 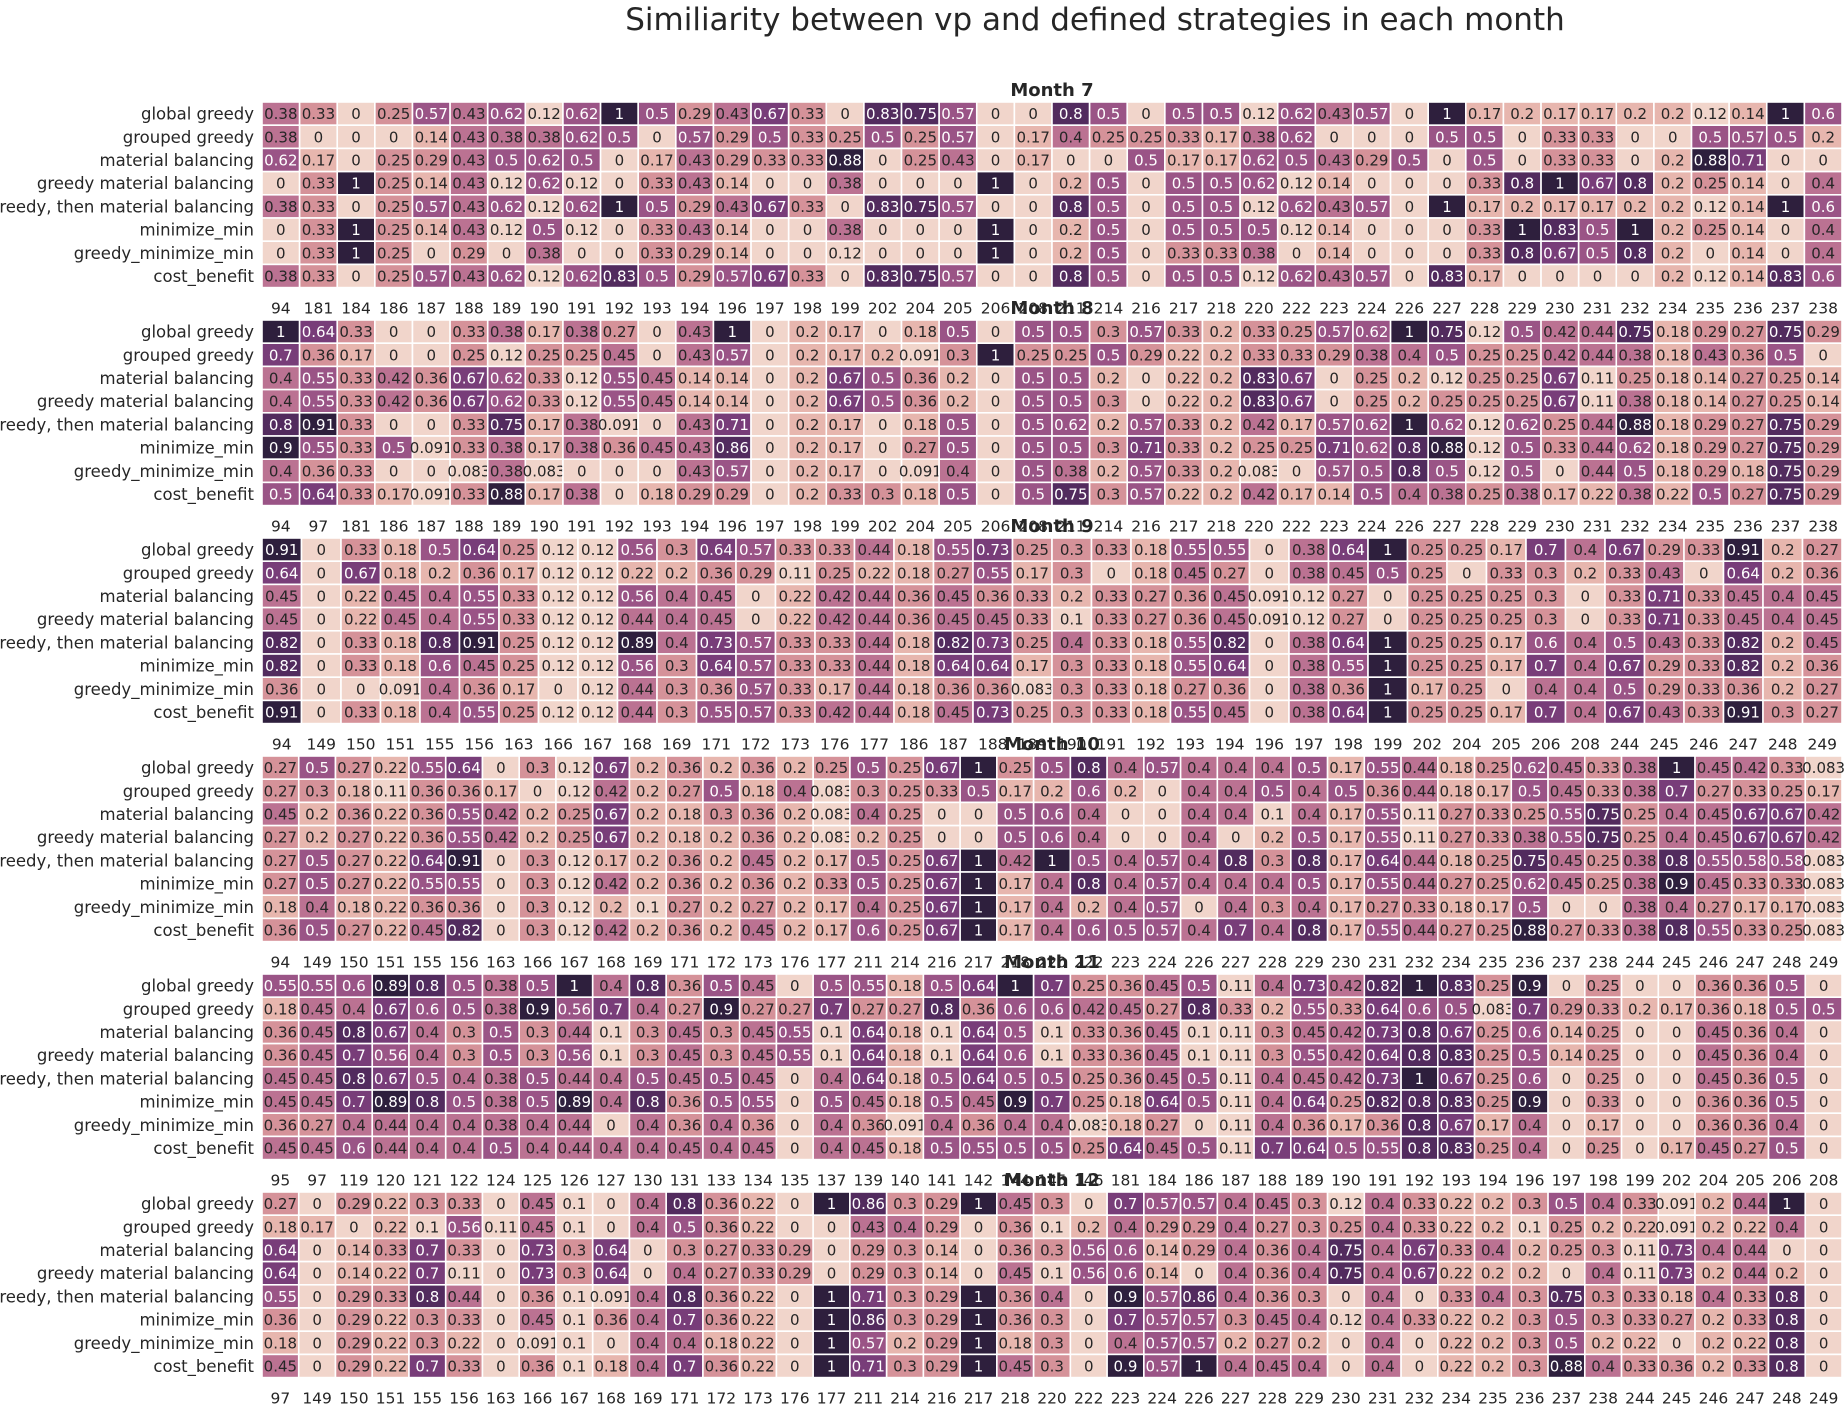 I want to click on cell-value-label: 0.55, so click(x=716, y=713).